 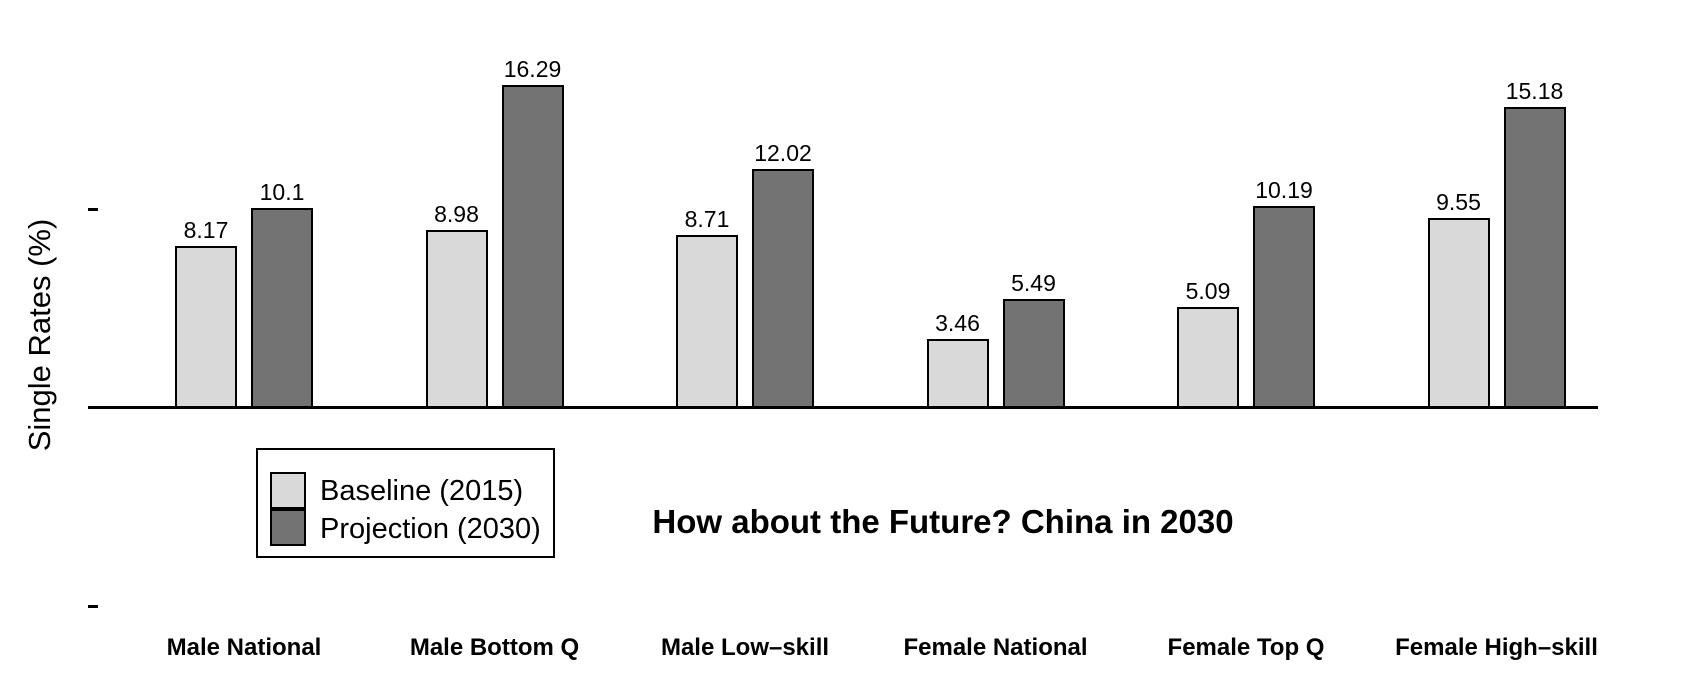 What do you see at coordinates (1033, 283) in the screenshot?
I see `bar-value-label: 5.49` at bounding box center [1033, 283].